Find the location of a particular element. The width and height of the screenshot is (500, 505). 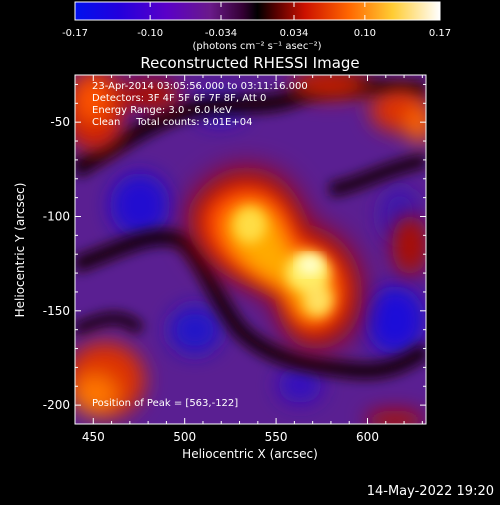

y-tick-label: -200 is located at coordinates (56, 405).